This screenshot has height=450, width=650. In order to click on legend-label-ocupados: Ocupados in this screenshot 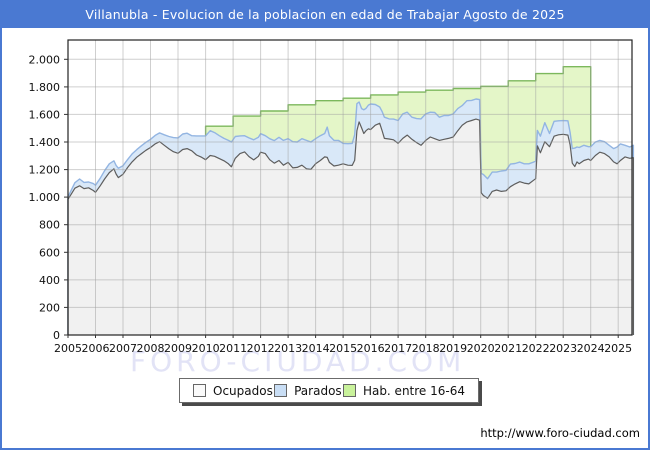, I will do `click(243, 390)`.